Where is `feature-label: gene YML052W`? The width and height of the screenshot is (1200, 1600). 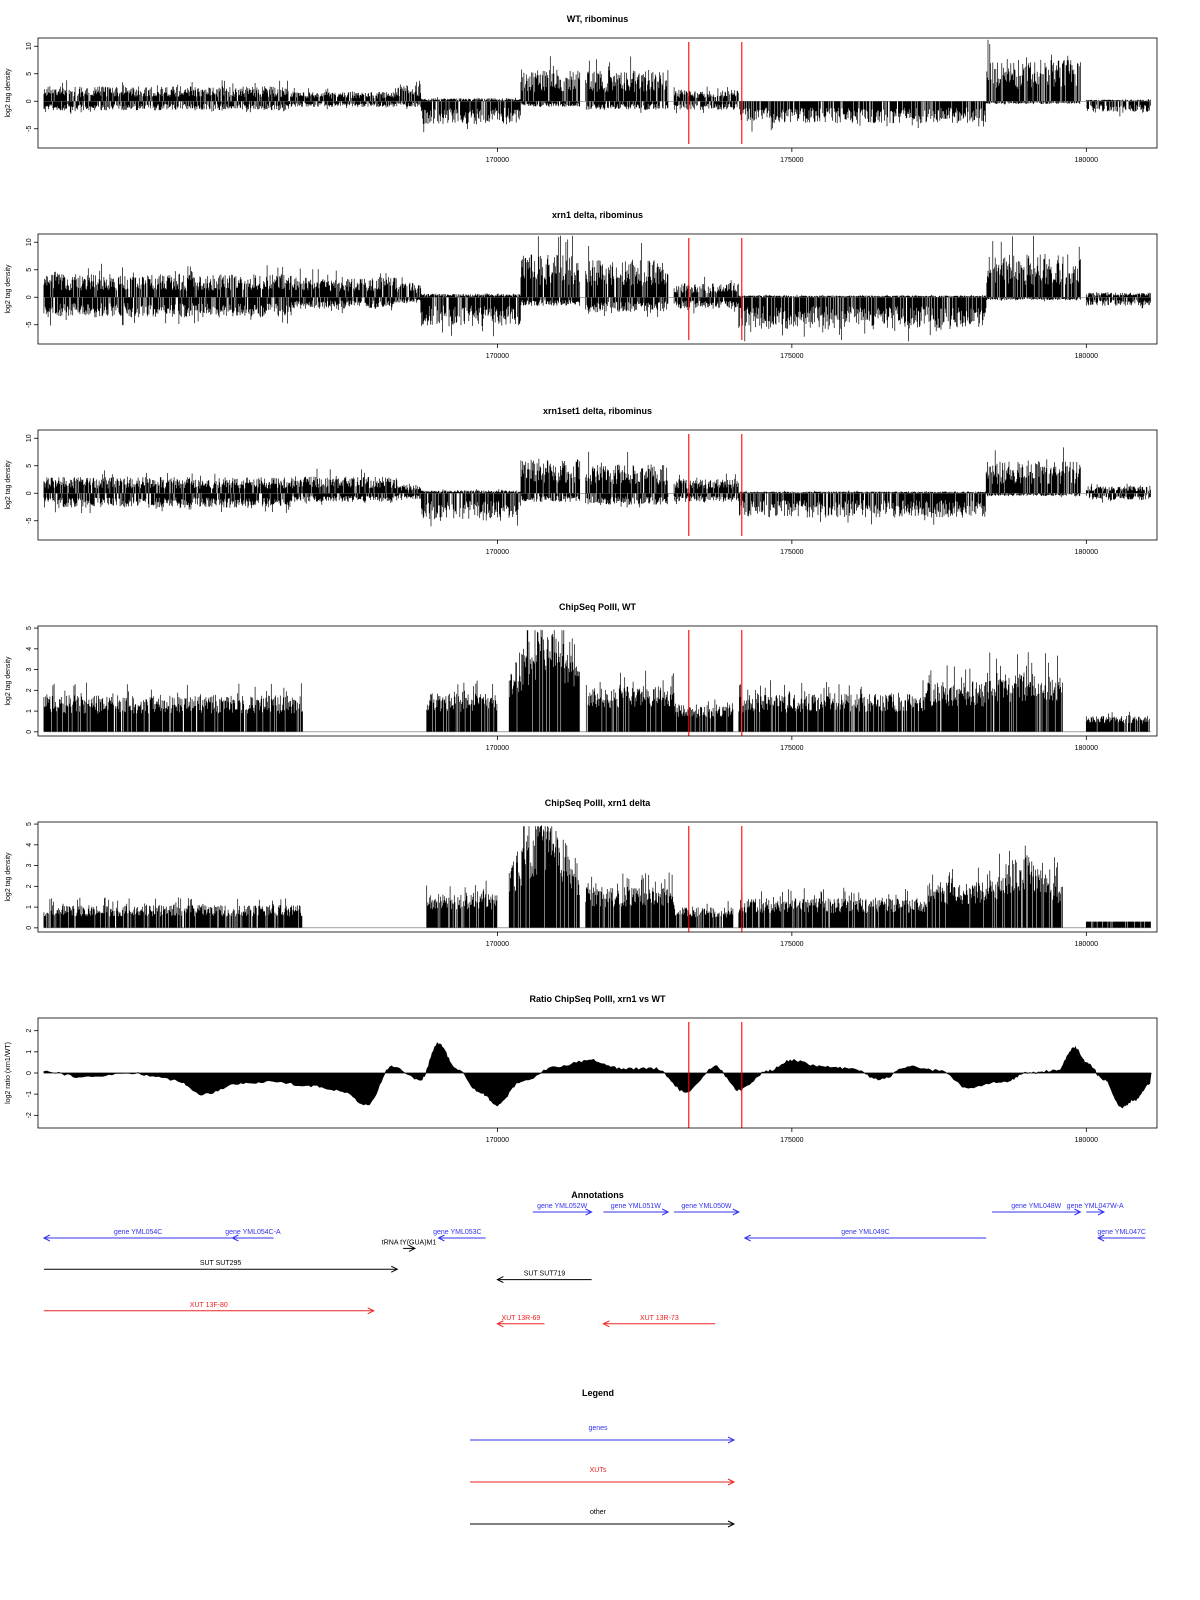
feature-label: gene YML052W is located at coordinates (562, 1206).